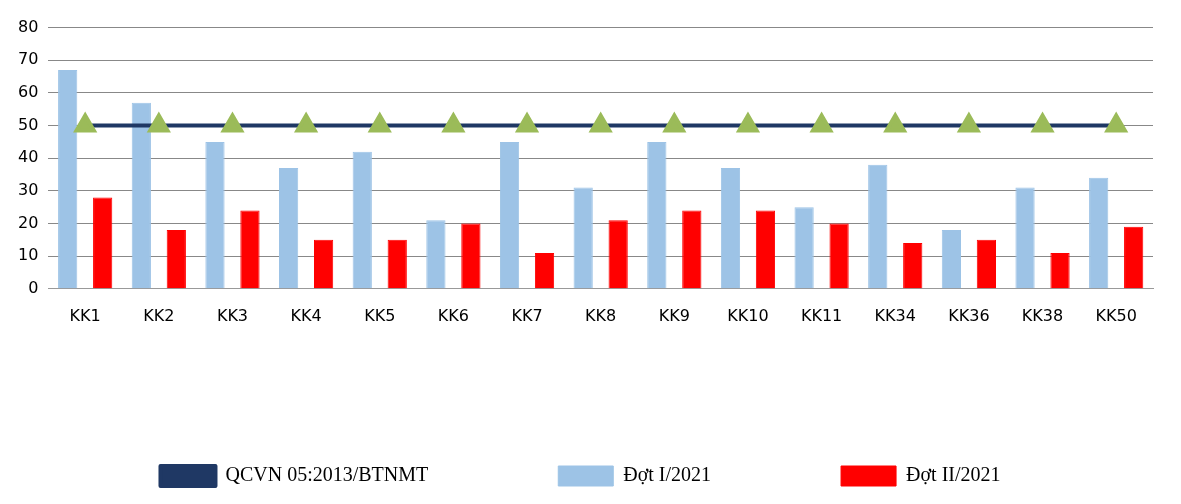 The image size is (1181, 504). What do you see at coordinates (159, 315) in the screenshot?
I see `x-tick-label: KK2` at bounding box center [159, 315].